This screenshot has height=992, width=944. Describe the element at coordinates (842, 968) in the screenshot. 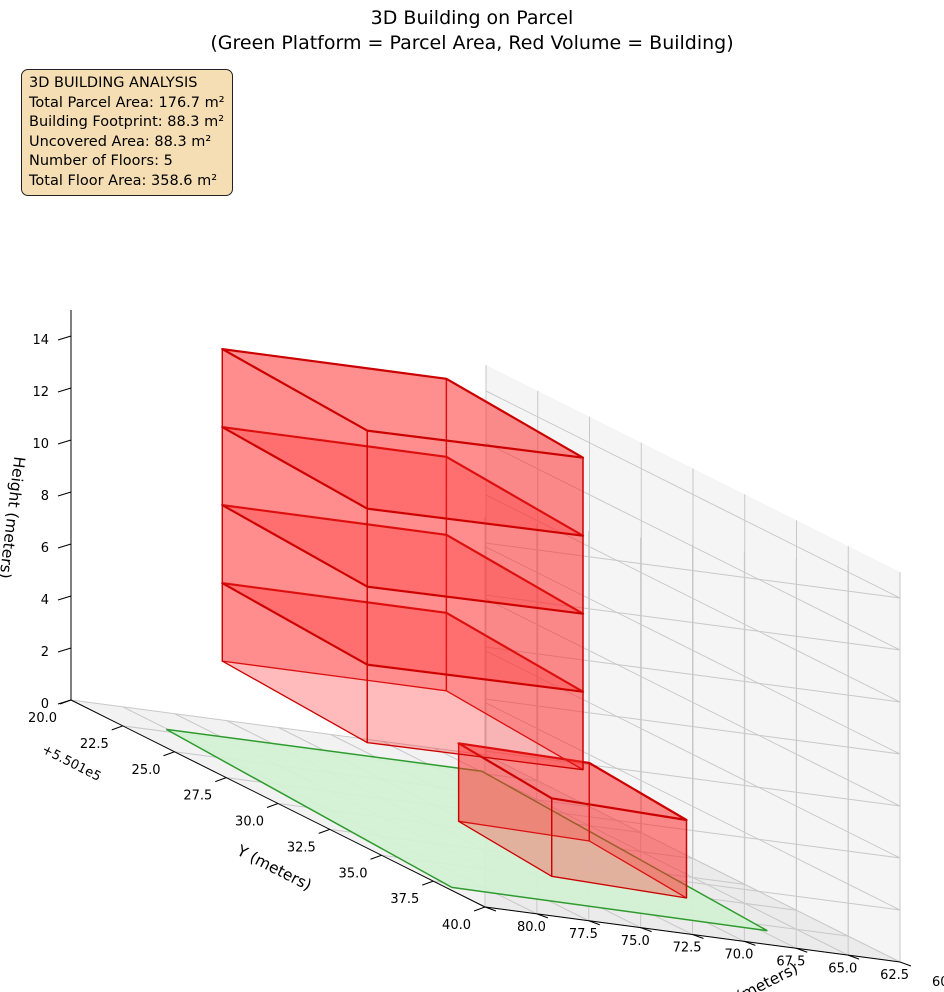

I see `x-tick-label: 65.0` at that location.